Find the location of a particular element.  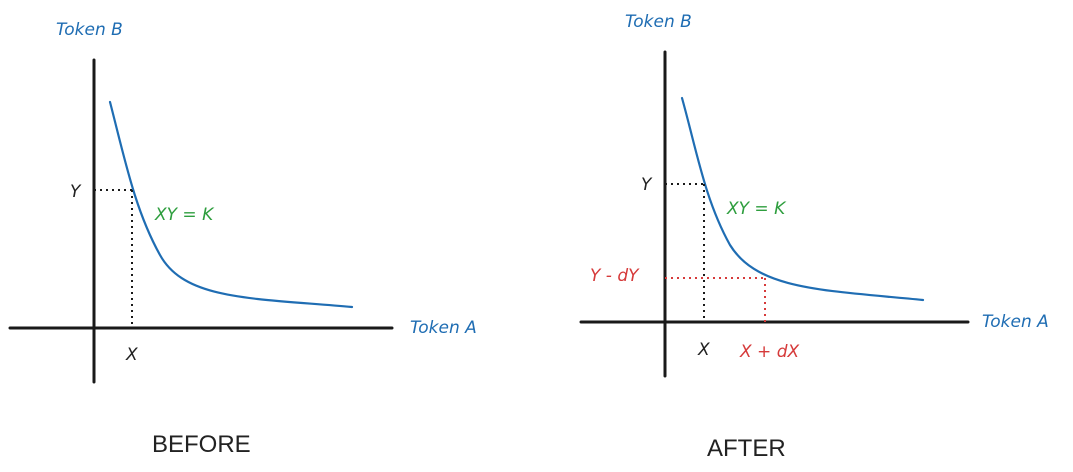

after-x-point-label: X is located at coordinates (703, 350).